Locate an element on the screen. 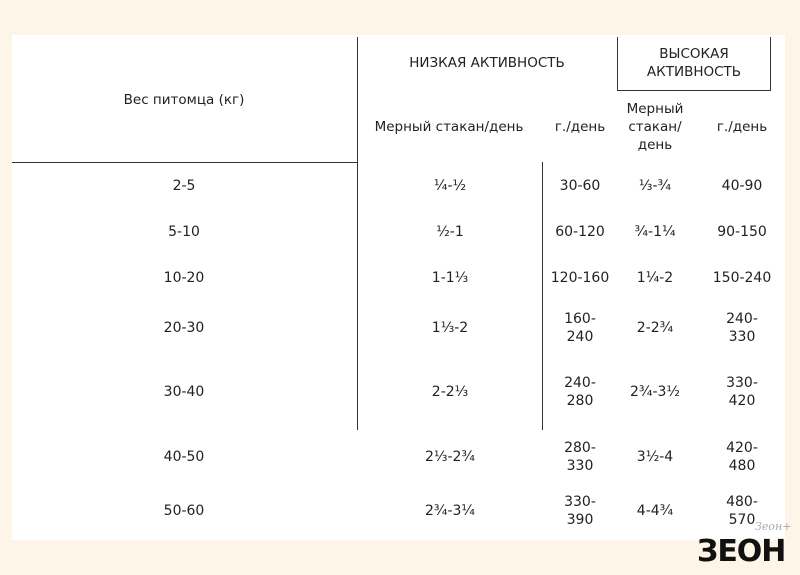 The image size is (800, 575). header-weight: Вес питомца (кг) is located at coordinates (184, 100).